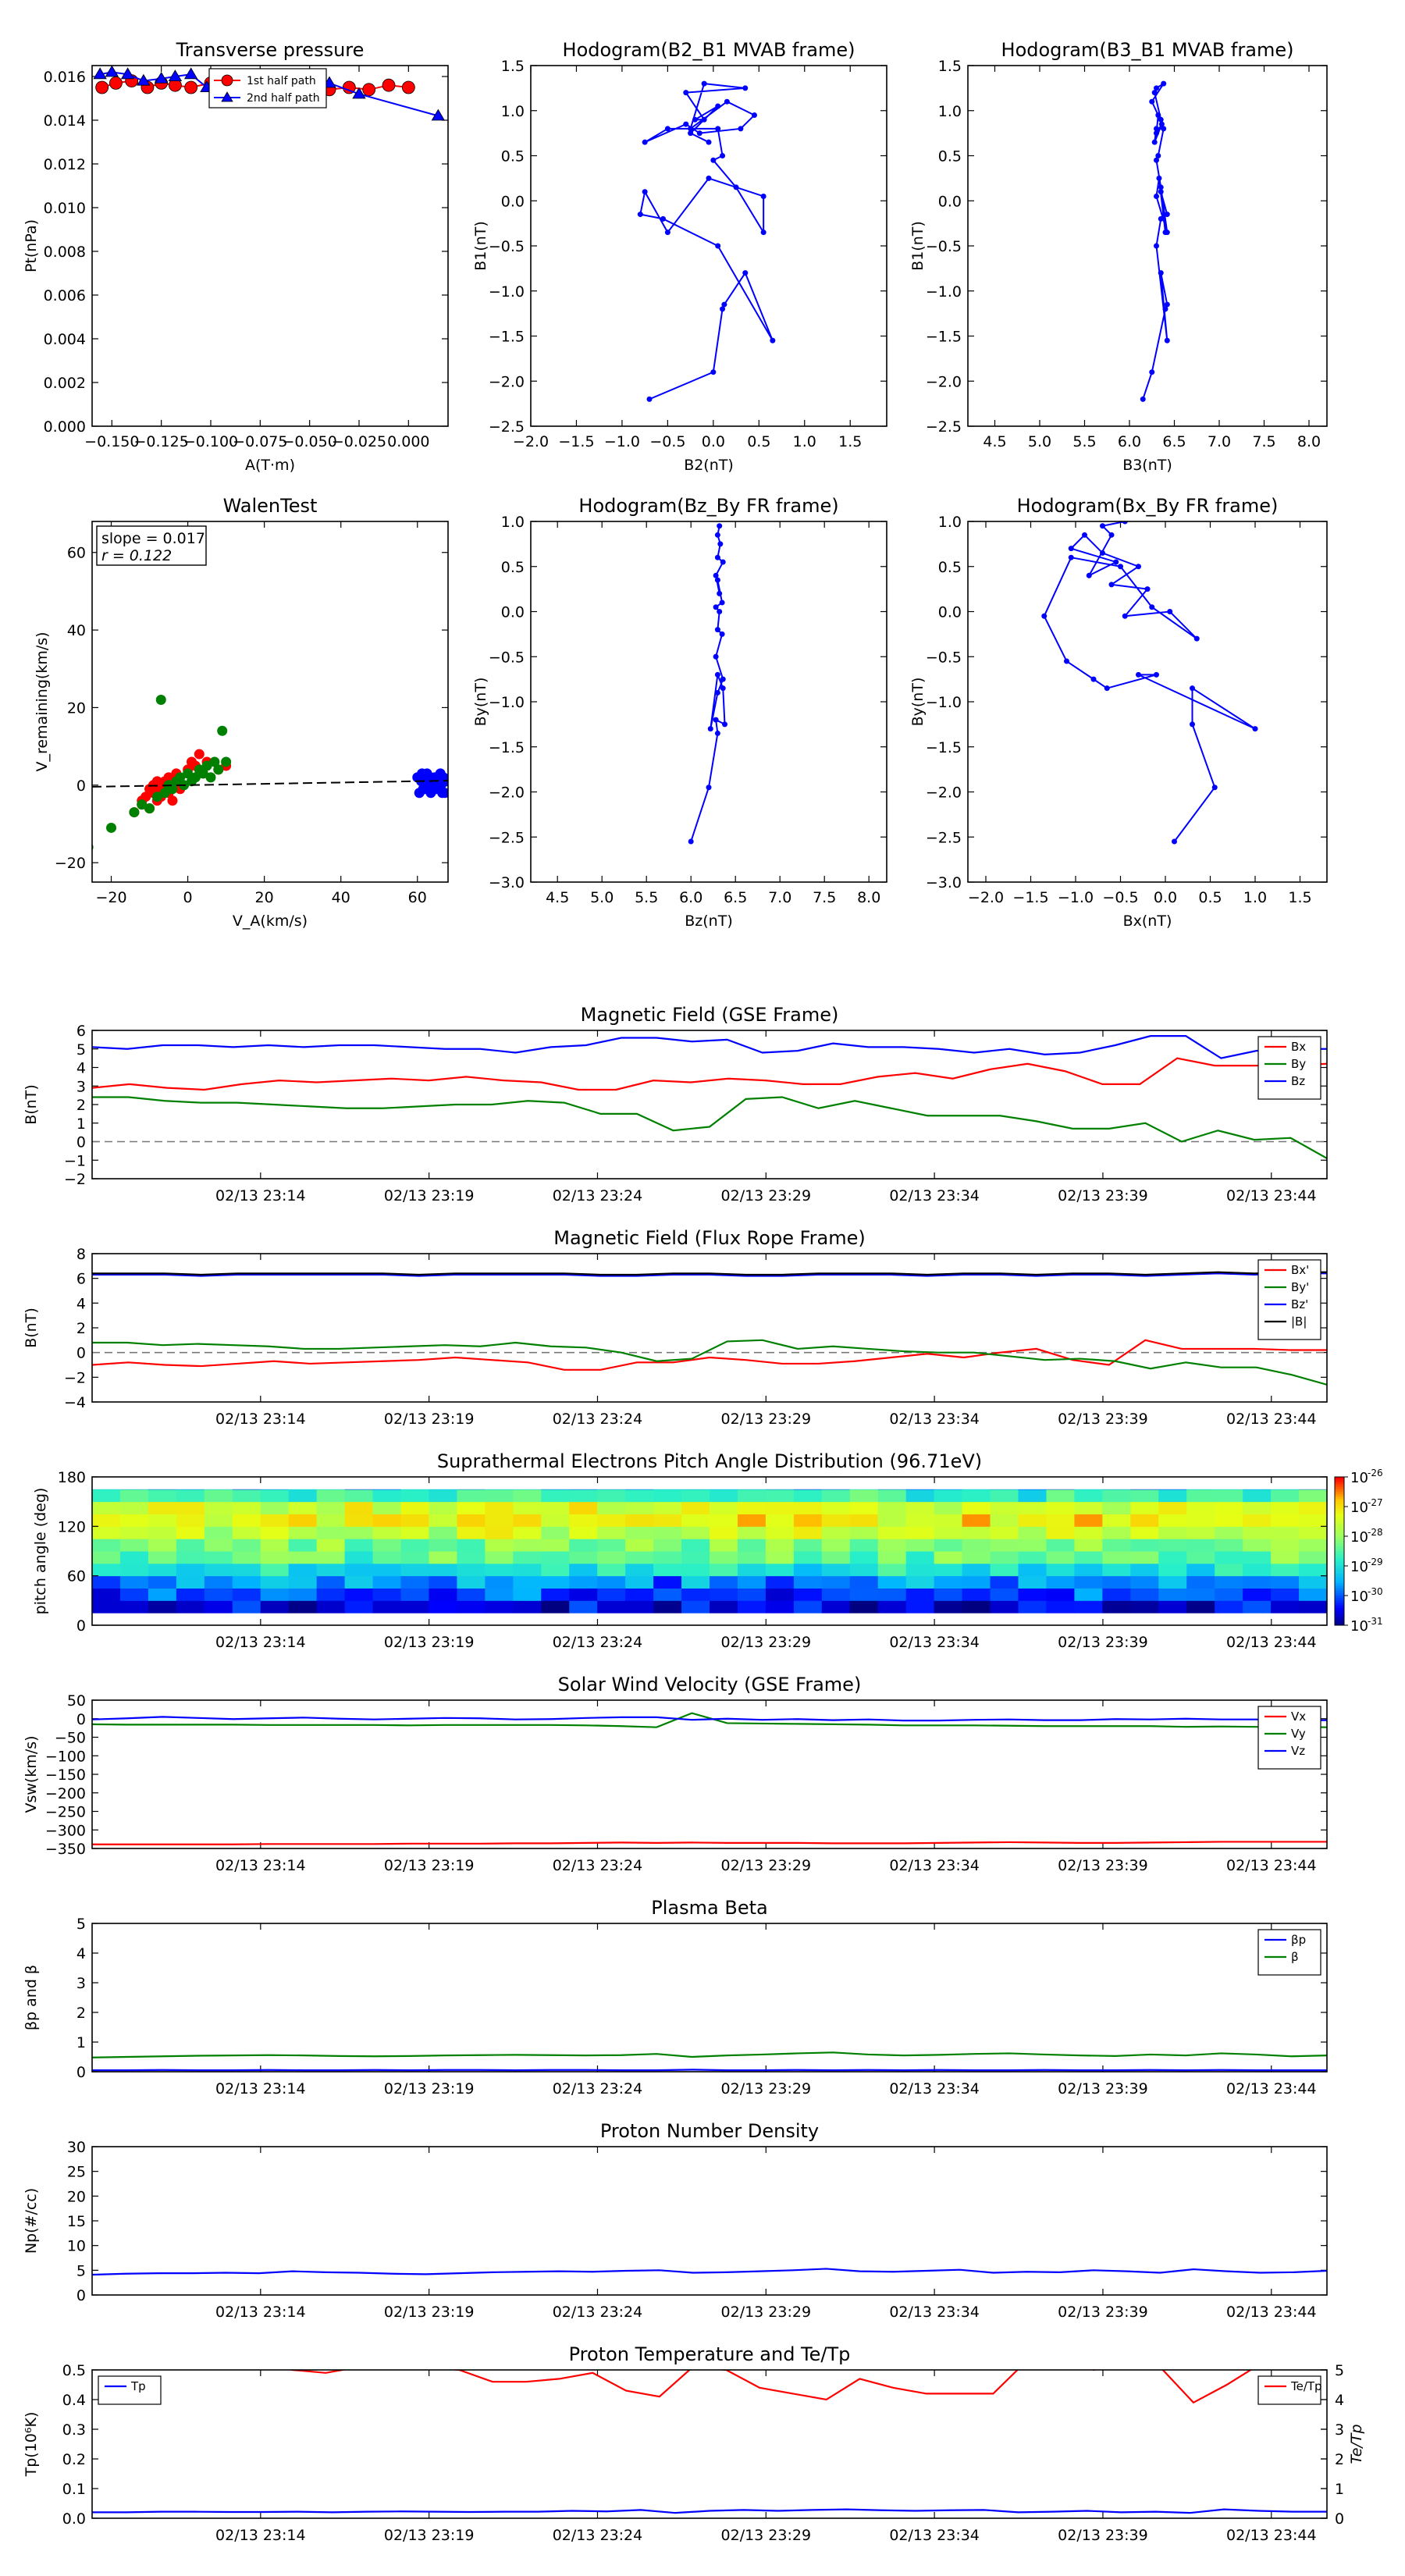 This screenshot has width=1405, height=2576. Describe the element at coordinates (1084, 441) in the screenshot. I see `x-tick-label: 5.5` at that location.